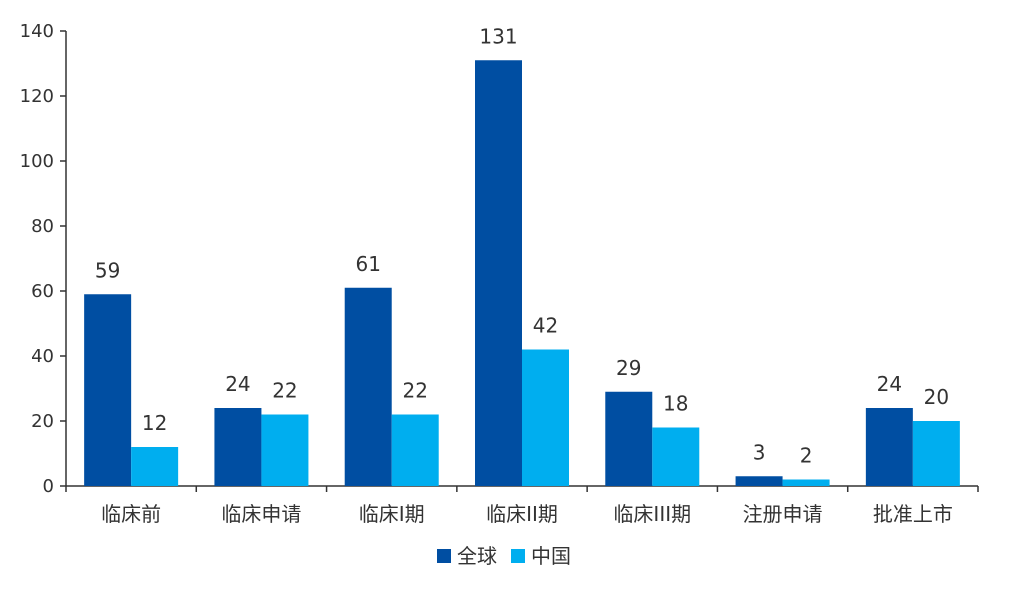 This screenshot has width=1010, height=590. What do you see at coordinates (913, 514) in the screenshot?
I see `x-category-label: 批准上市` at bounding box center [913, 514].